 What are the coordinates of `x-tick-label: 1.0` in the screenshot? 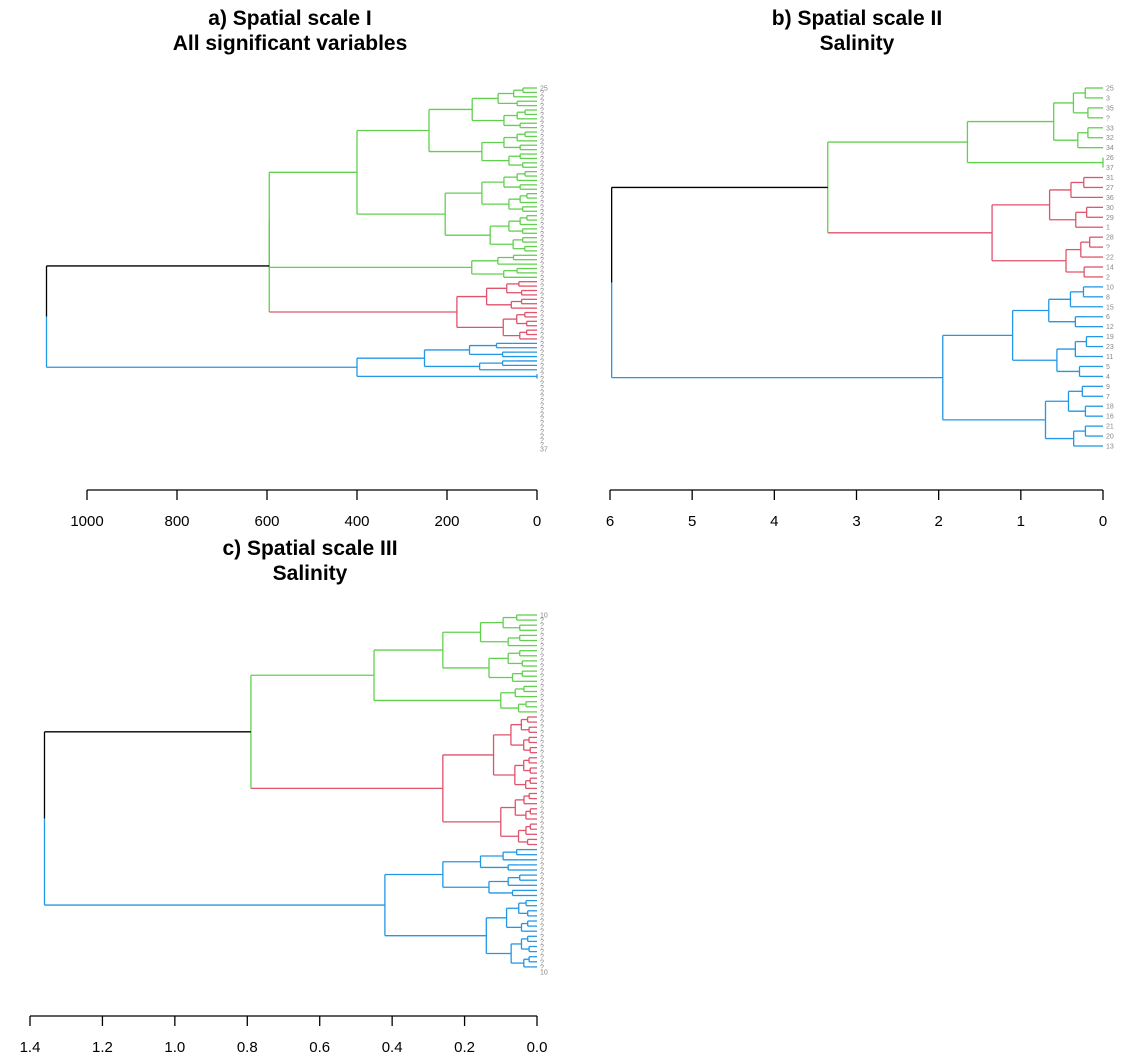 It's located at (174, 1047).